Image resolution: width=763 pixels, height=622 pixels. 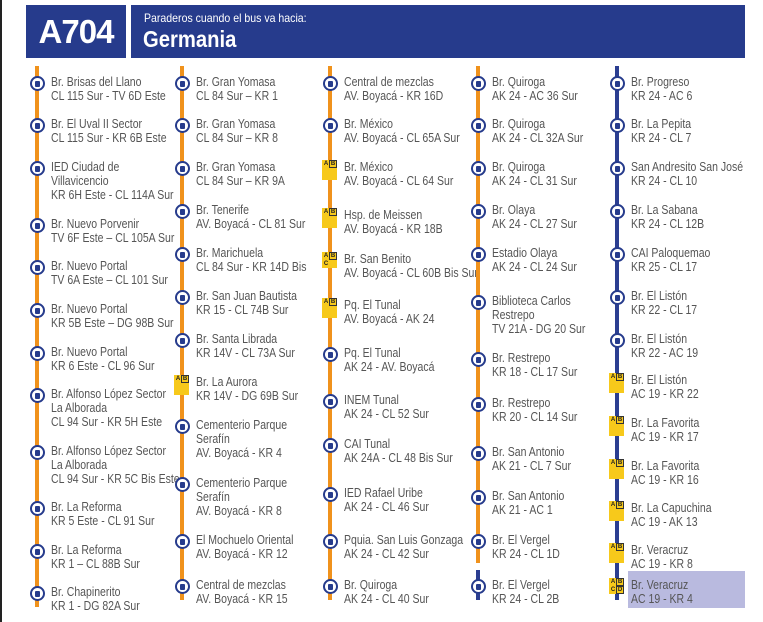 What do you see at coordinates (112, 323) in the screenshot?
I see `stop-address: KR 5B Este – DG 98B Sur` at bounding box center [112, 323].